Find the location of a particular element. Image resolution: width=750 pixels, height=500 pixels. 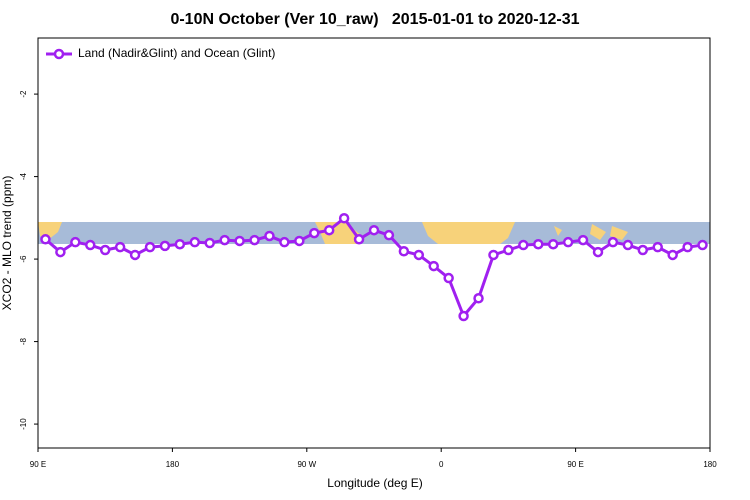

y-tick-label: -8 is located at coordinates (23, 341).